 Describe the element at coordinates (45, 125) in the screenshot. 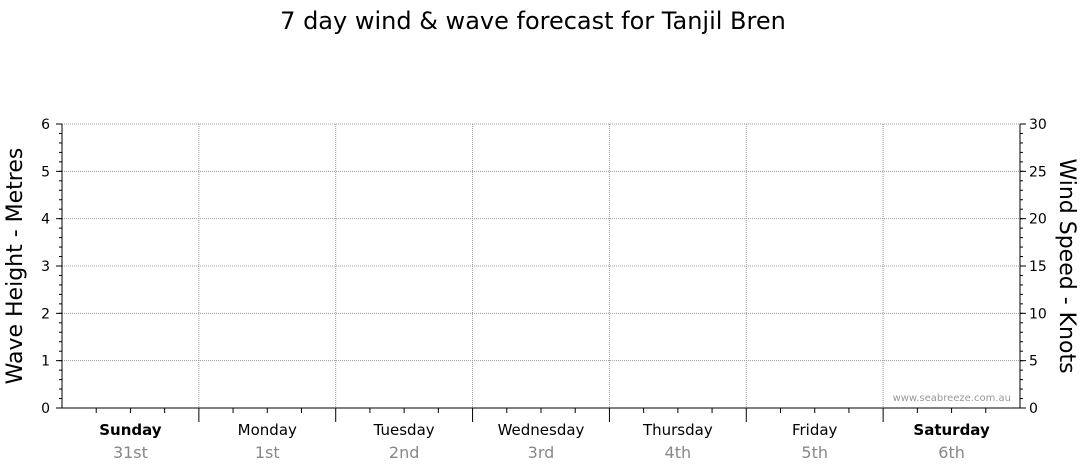

I see `left-tick-label: 6` at that location.